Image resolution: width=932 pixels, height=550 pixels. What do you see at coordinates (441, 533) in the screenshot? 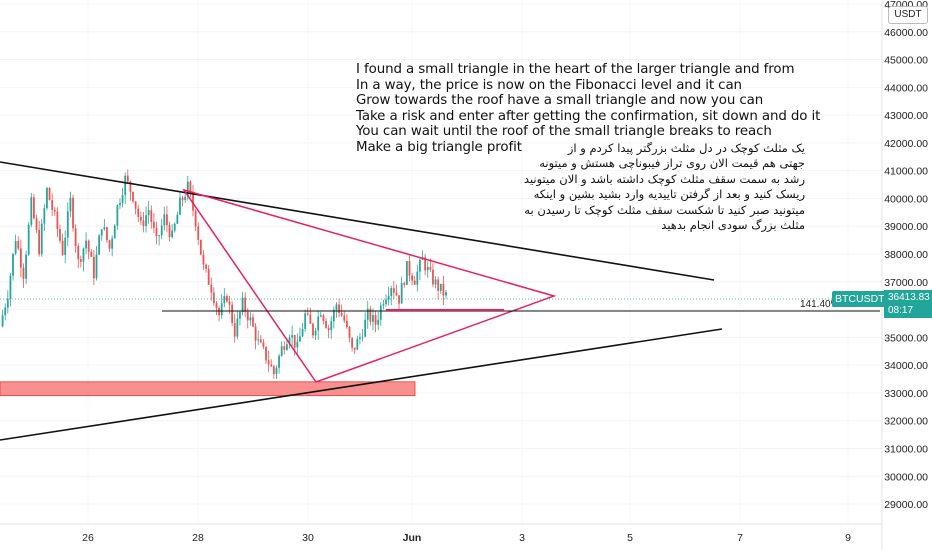
I see `time-axis: 26 28 30 Jun 3 5 7 9` at bounding box center [441, 533].